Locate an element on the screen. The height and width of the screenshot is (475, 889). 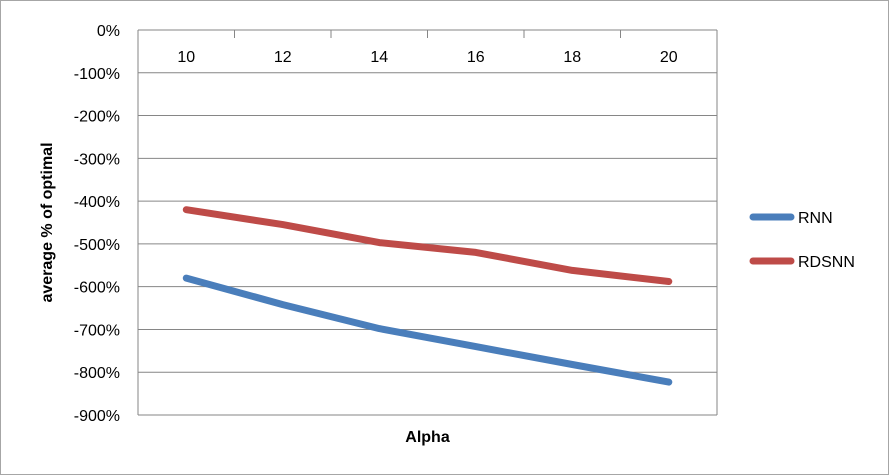
y-tick-label: -400% is located at coordinates (97, 202).